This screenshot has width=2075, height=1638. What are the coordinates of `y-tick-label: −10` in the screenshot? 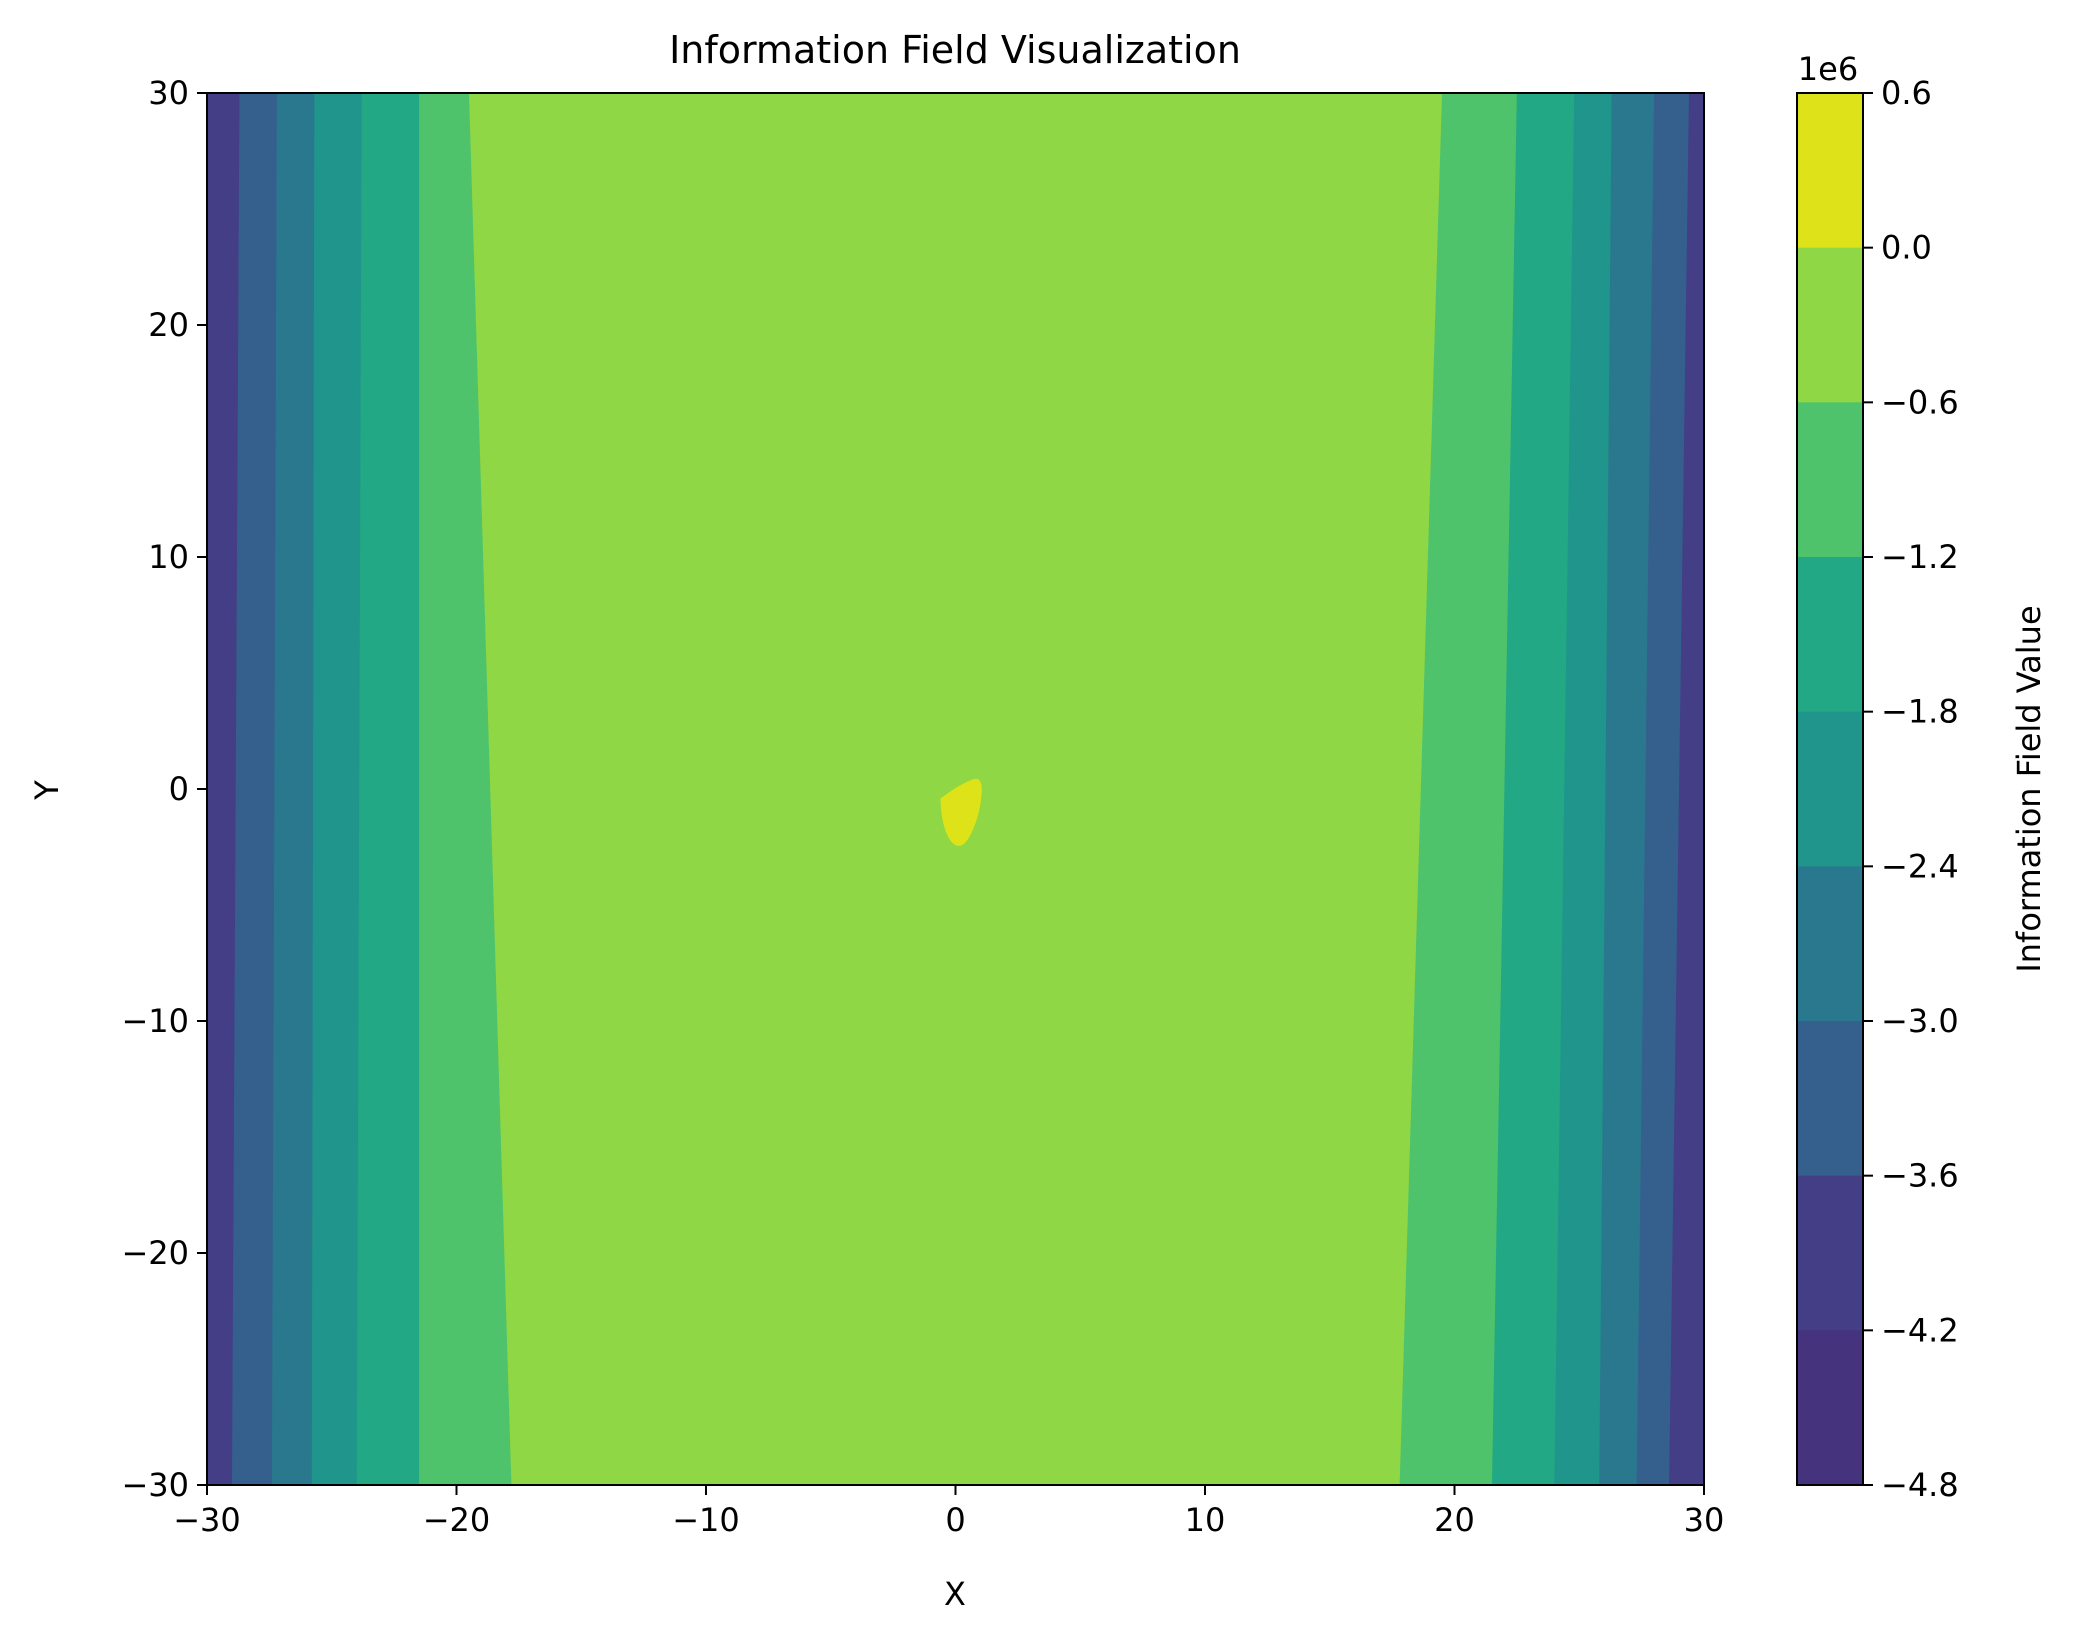 It's located at (155, 1021).